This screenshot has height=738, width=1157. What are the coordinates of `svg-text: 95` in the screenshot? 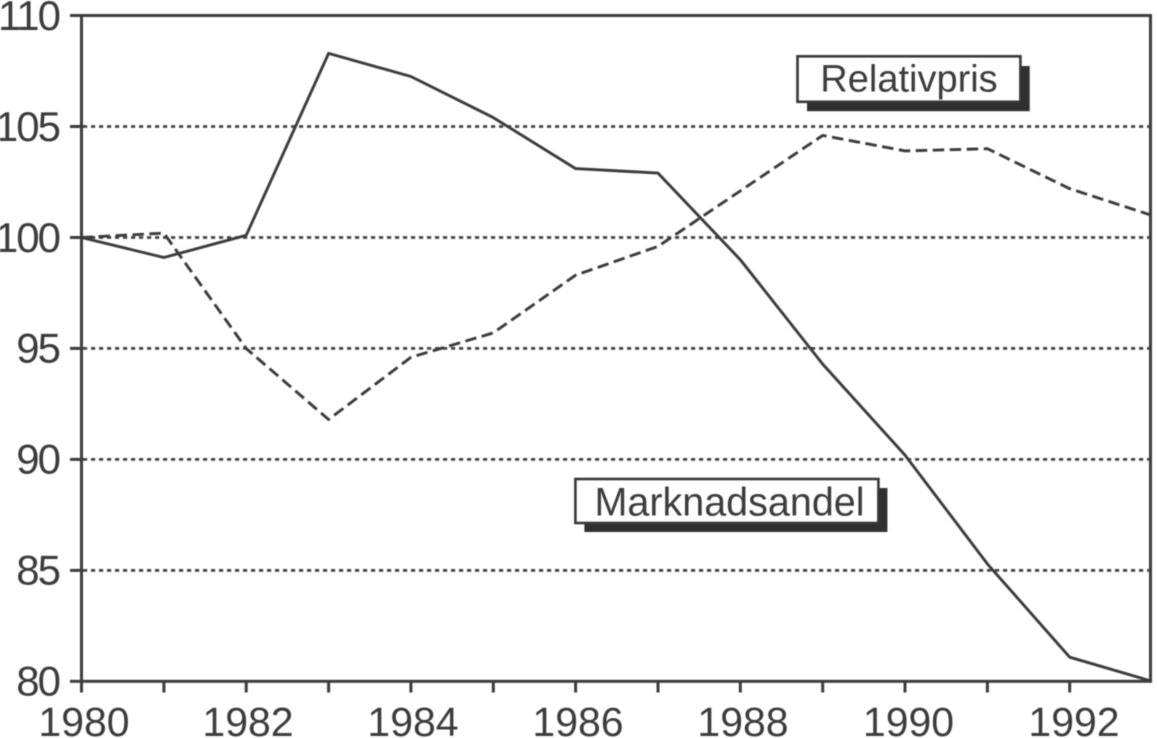 It's located at (37, 348).